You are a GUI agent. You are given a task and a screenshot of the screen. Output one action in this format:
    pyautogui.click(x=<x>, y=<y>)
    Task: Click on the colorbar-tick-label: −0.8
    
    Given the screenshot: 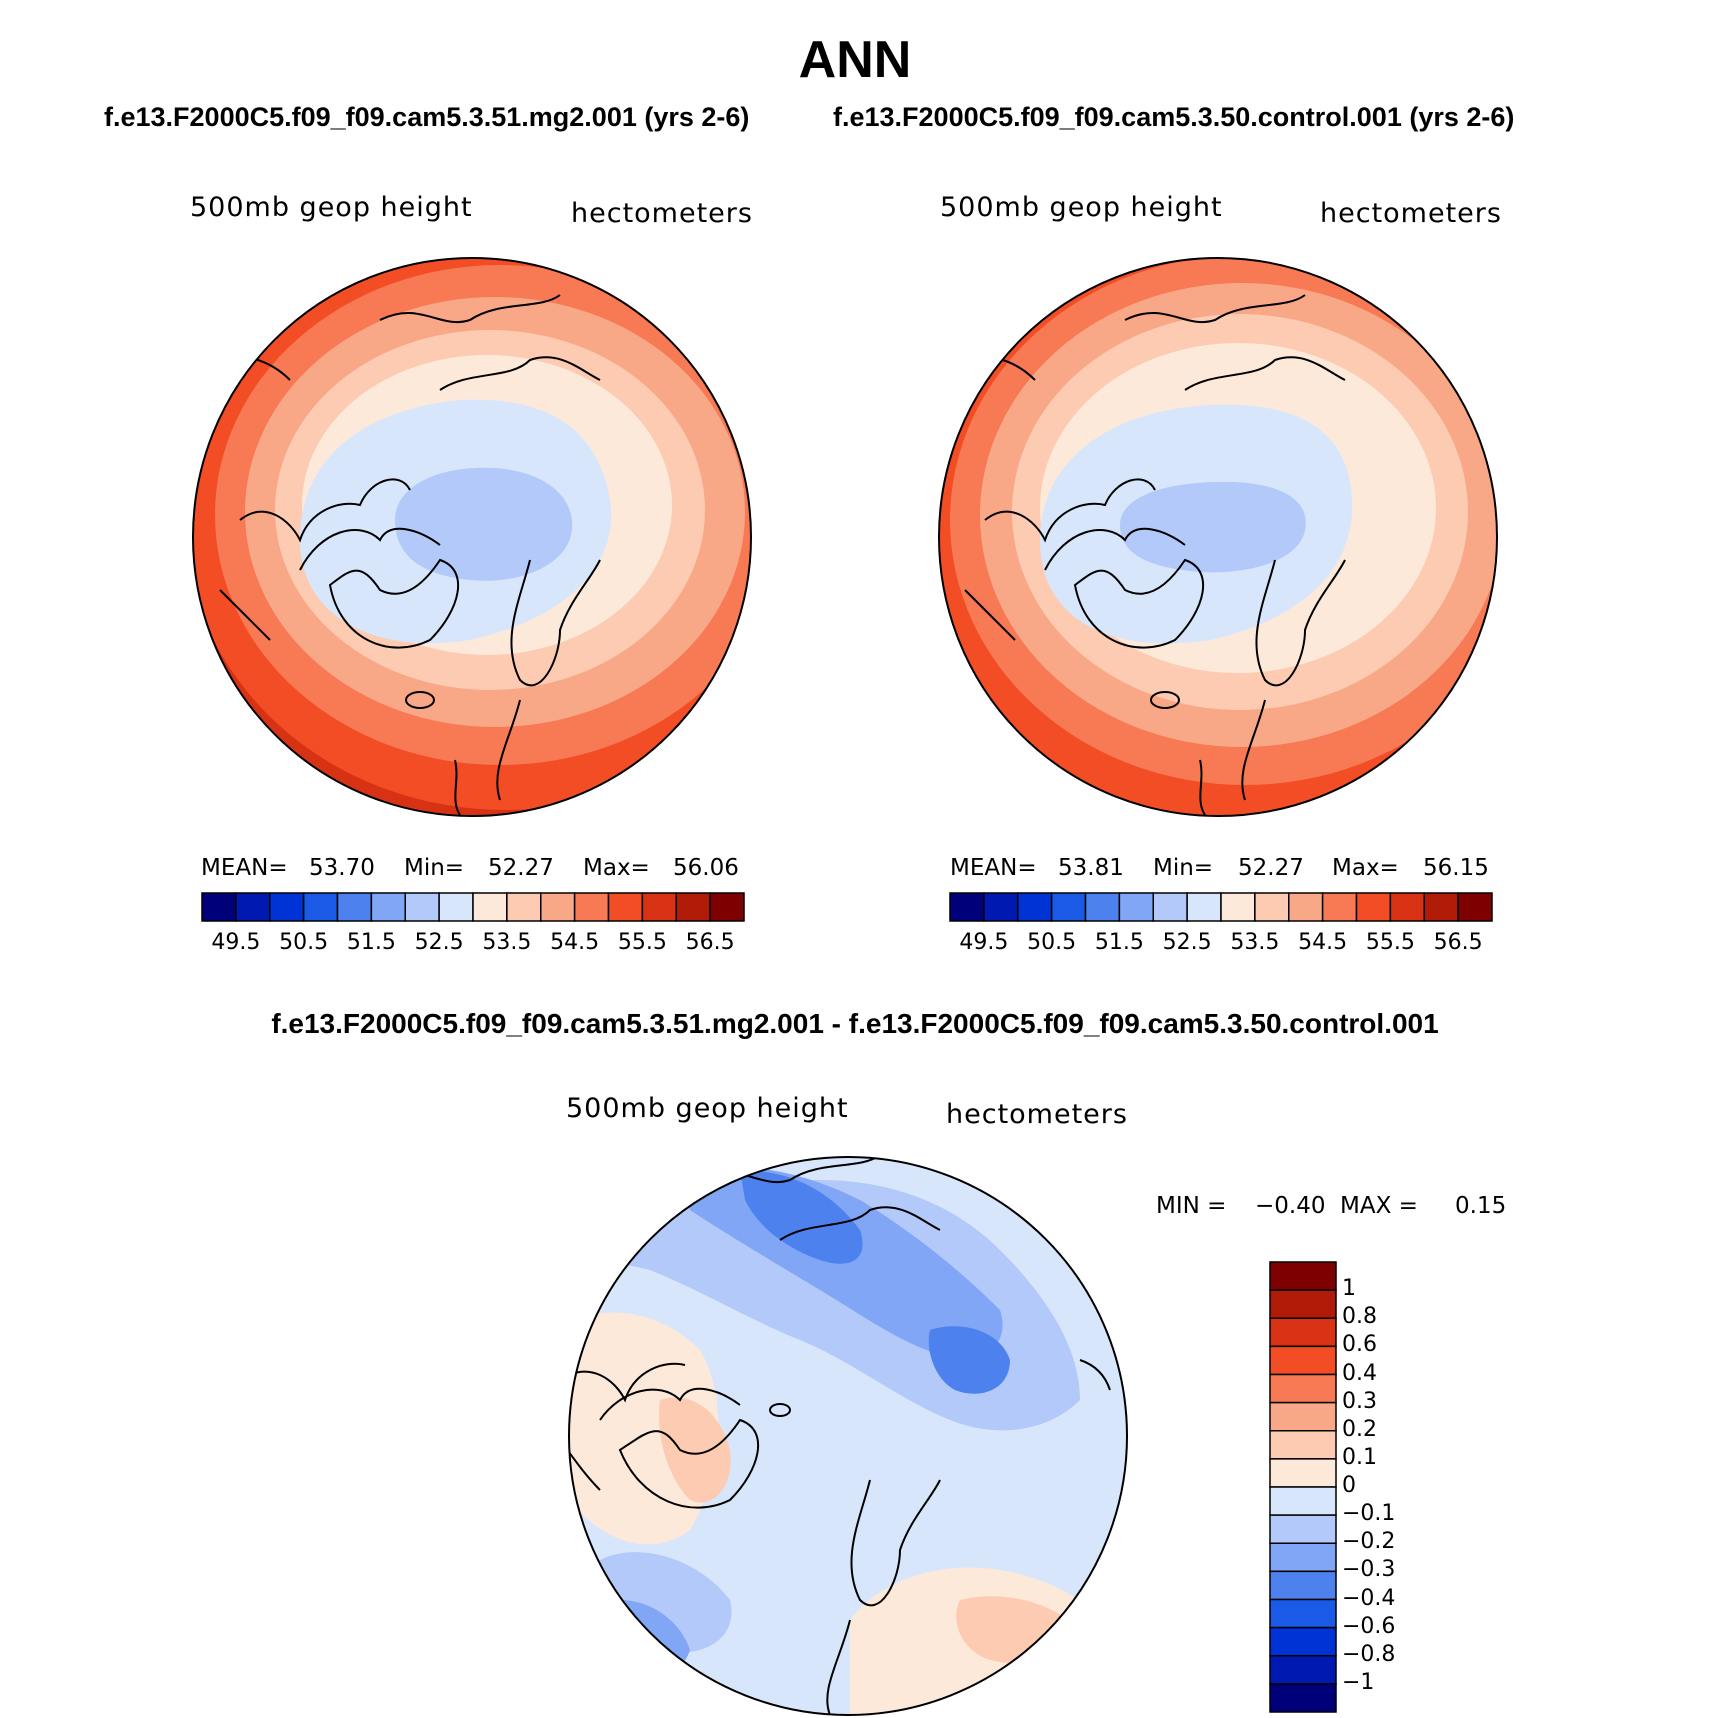 What is the action you would take?
    pyautogui.click(x=1369, y=1654)
    